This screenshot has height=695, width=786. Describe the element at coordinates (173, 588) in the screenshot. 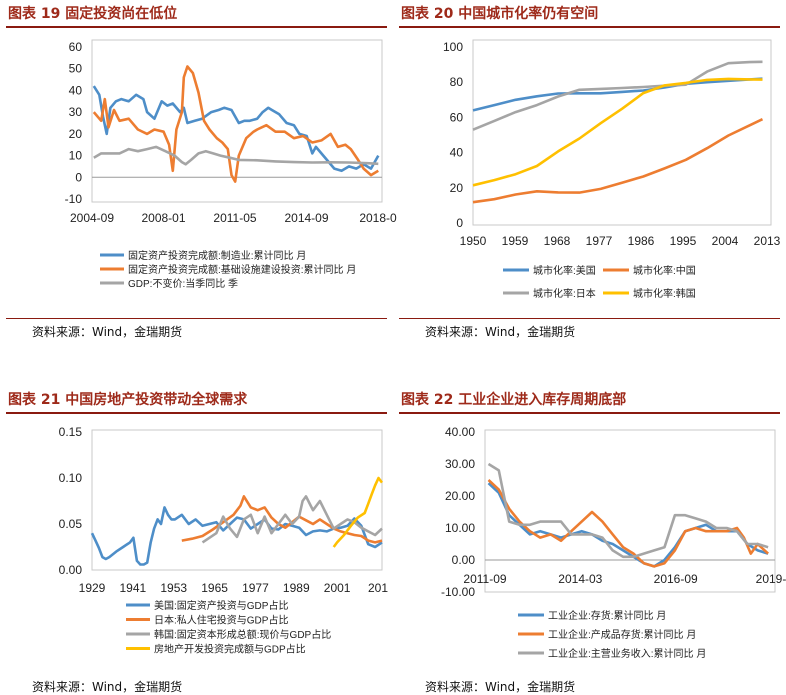

I see `x-tick-label: 1953` at that location.